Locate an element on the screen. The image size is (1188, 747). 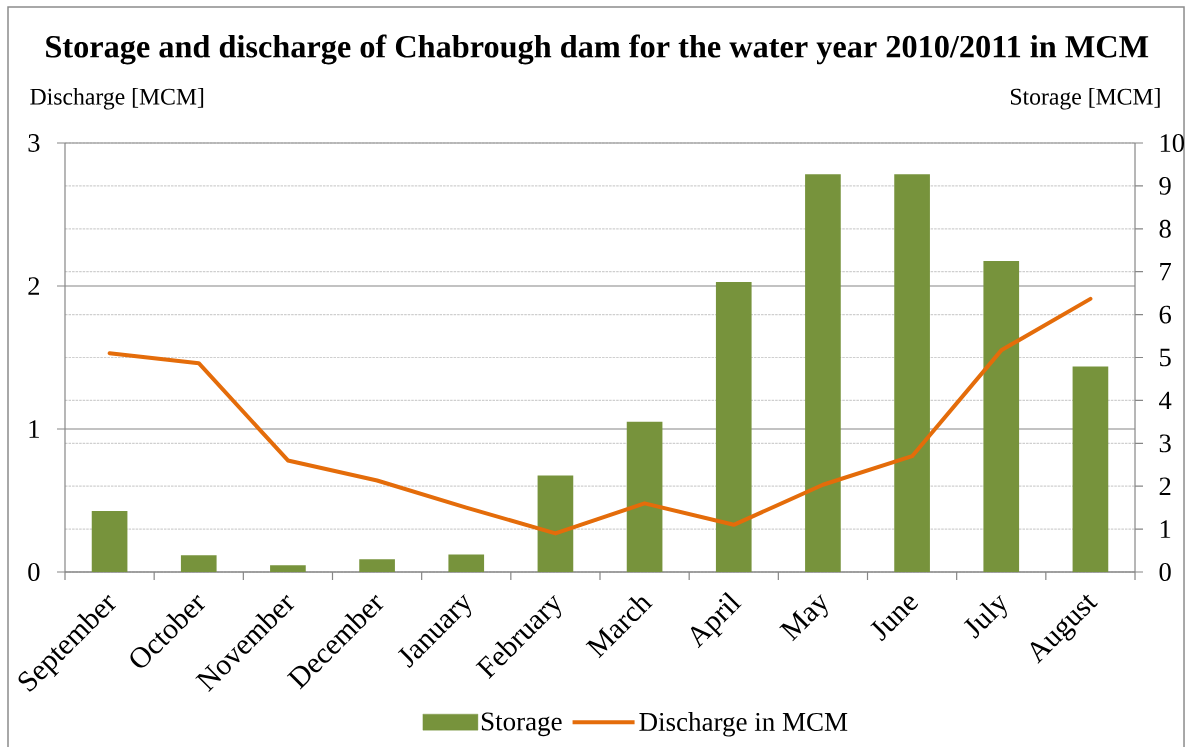
y2-axis-title: Storage [MCM] is located at coordinates (1085, 99).